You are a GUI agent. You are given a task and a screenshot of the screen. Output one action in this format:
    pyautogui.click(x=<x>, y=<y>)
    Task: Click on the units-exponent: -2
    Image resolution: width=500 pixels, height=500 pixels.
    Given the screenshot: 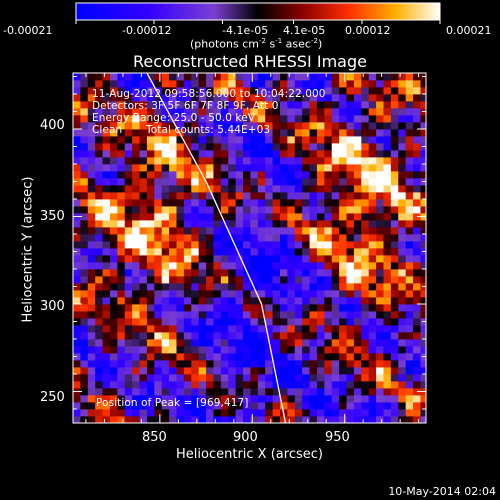 What is the action you would take?
    pyautogui.click(x=314, y=41)
    